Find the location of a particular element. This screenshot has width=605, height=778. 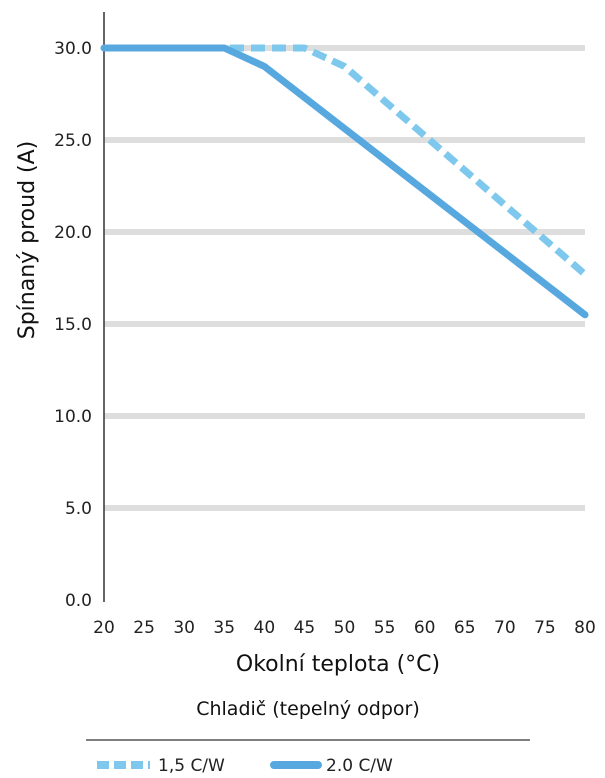

x-tick-label: 50 is located at coordinates (345, 628).